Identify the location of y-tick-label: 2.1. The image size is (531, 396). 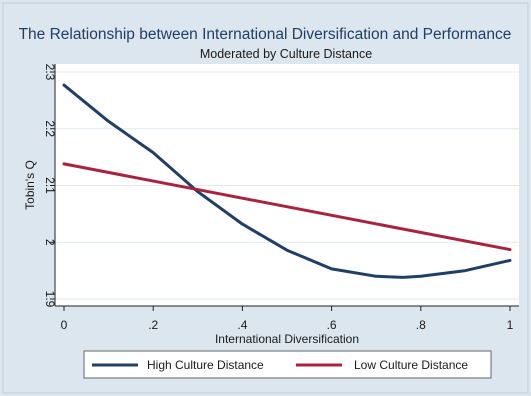
(50, 185).